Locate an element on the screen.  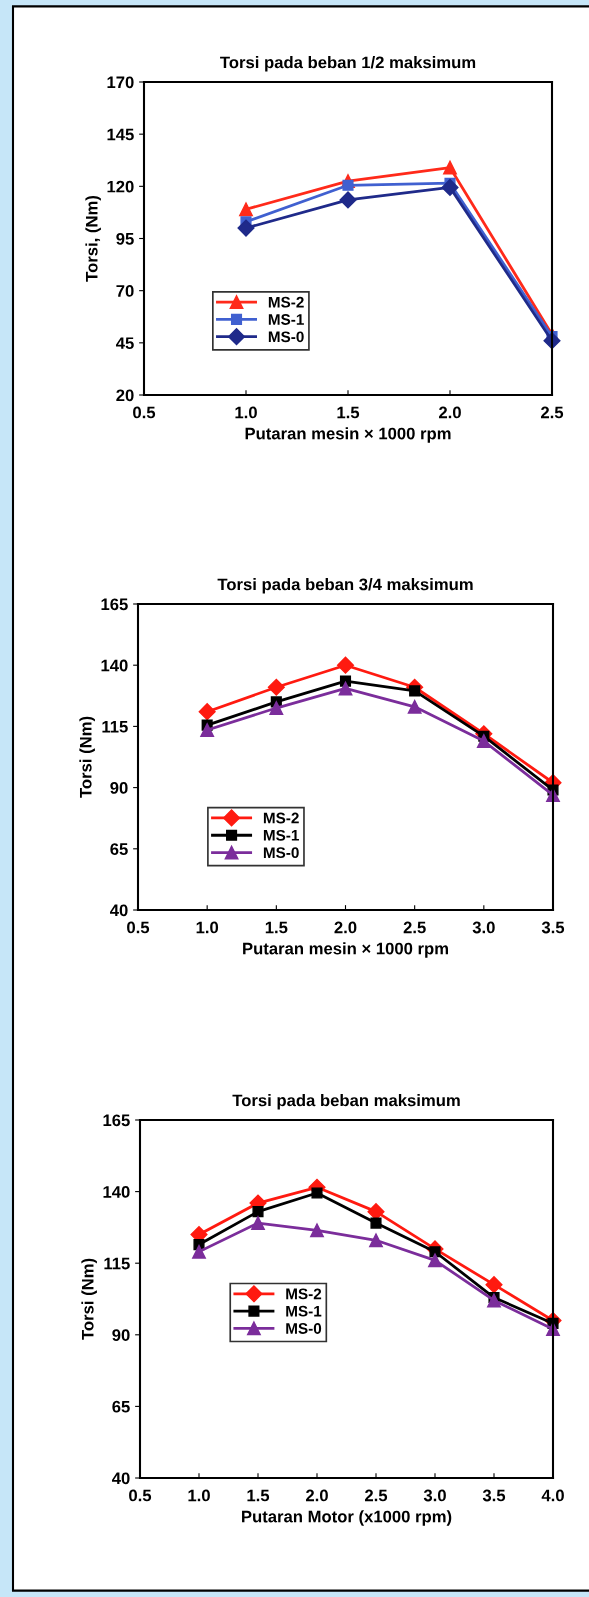
y-tick-label: 20 is located at coordinates (125, 395).